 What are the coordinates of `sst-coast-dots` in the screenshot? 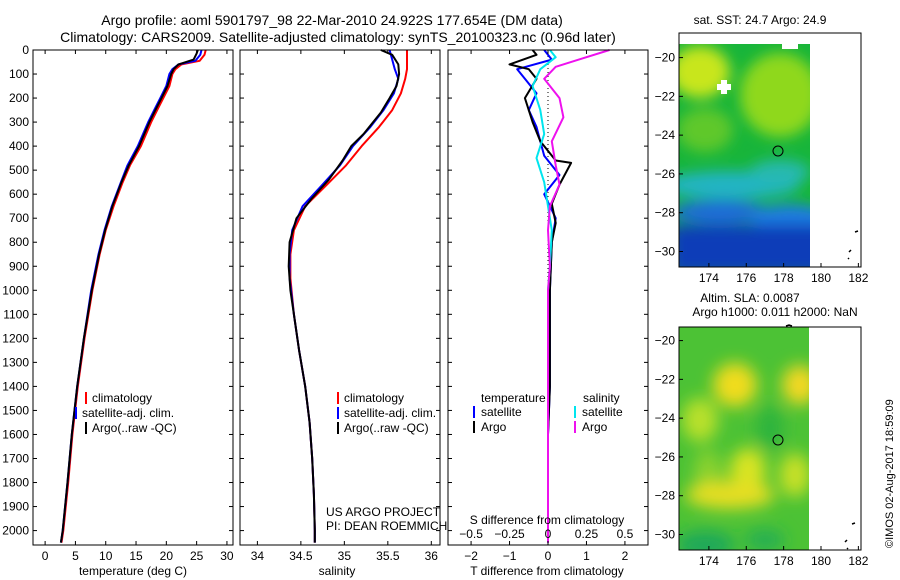 It's located at (853, 245).